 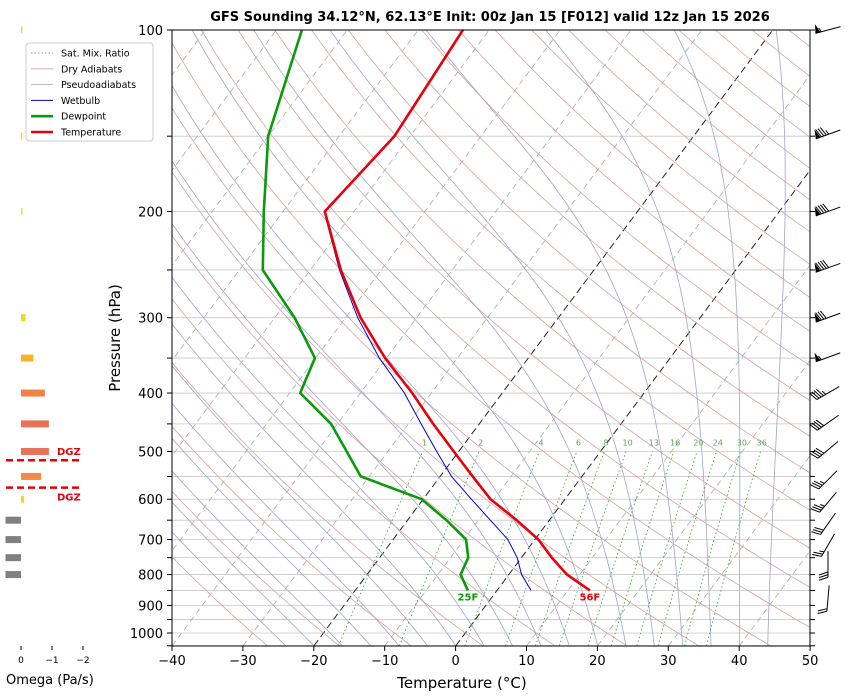 I want to click on surface-dewpoint-label: 25F, so click(x=468, y=597).